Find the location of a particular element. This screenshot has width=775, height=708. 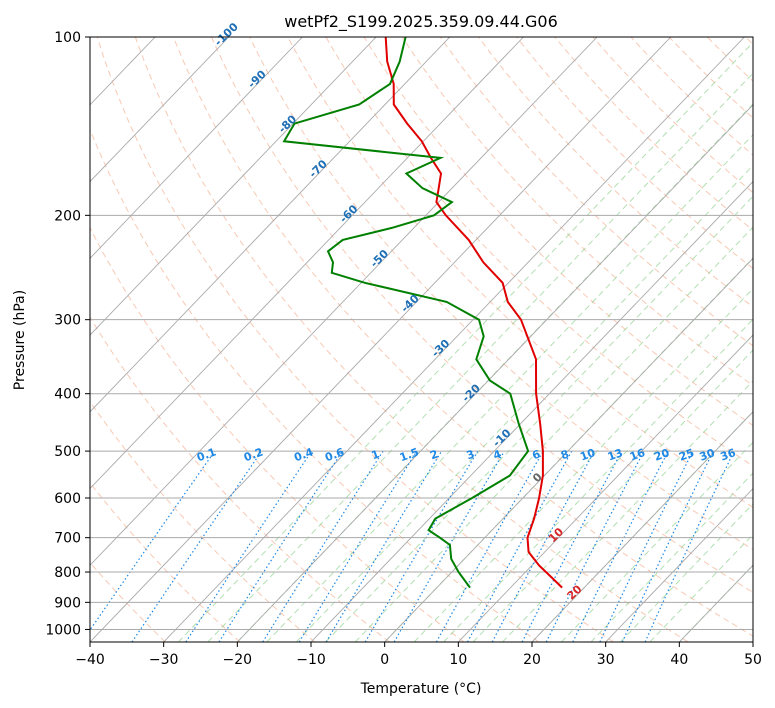

mixing-ratio-label: 3 is located at coordinates (471, 454).